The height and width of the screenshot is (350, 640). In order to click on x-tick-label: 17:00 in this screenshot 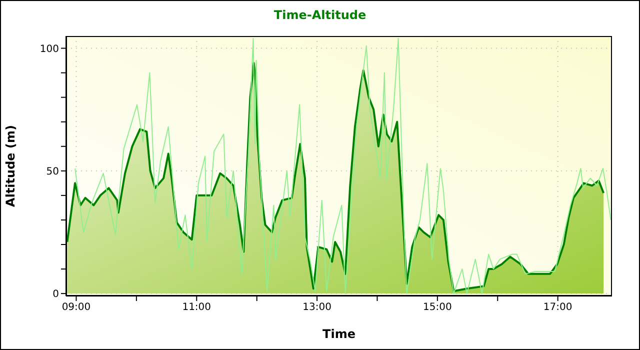, I will do `click(557, 308)`.